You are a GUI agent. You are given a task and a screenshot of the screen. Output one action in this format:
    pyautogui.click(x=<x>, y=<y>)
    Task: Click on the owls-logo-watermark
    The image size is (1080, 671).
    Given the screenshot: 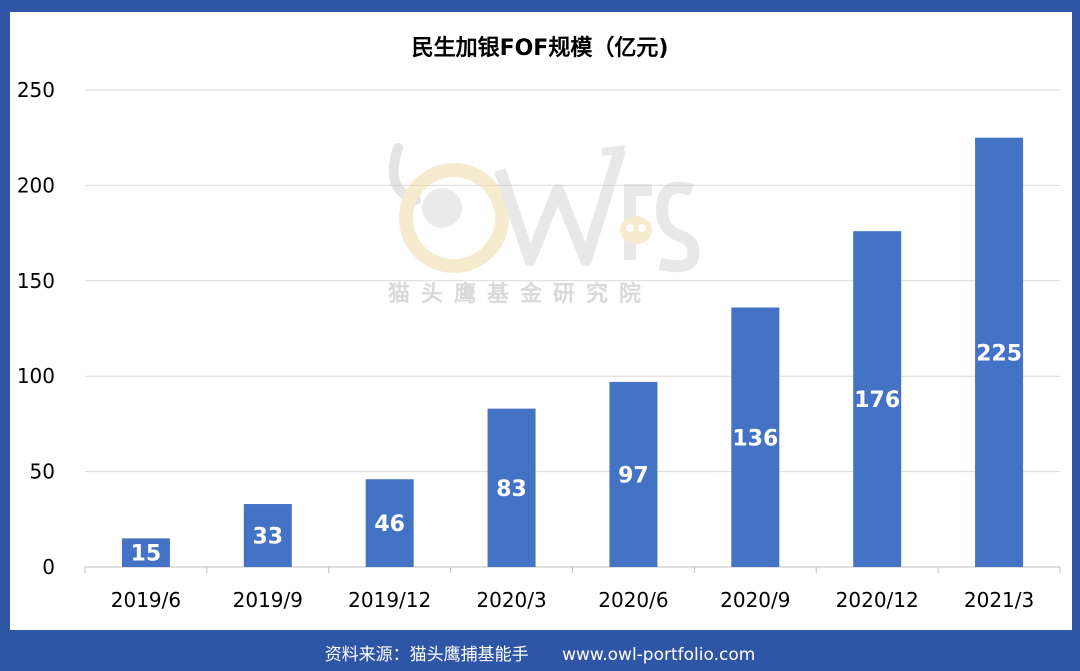 What is the action you would take?
    pyautogui.click(x=540, y=220)
    